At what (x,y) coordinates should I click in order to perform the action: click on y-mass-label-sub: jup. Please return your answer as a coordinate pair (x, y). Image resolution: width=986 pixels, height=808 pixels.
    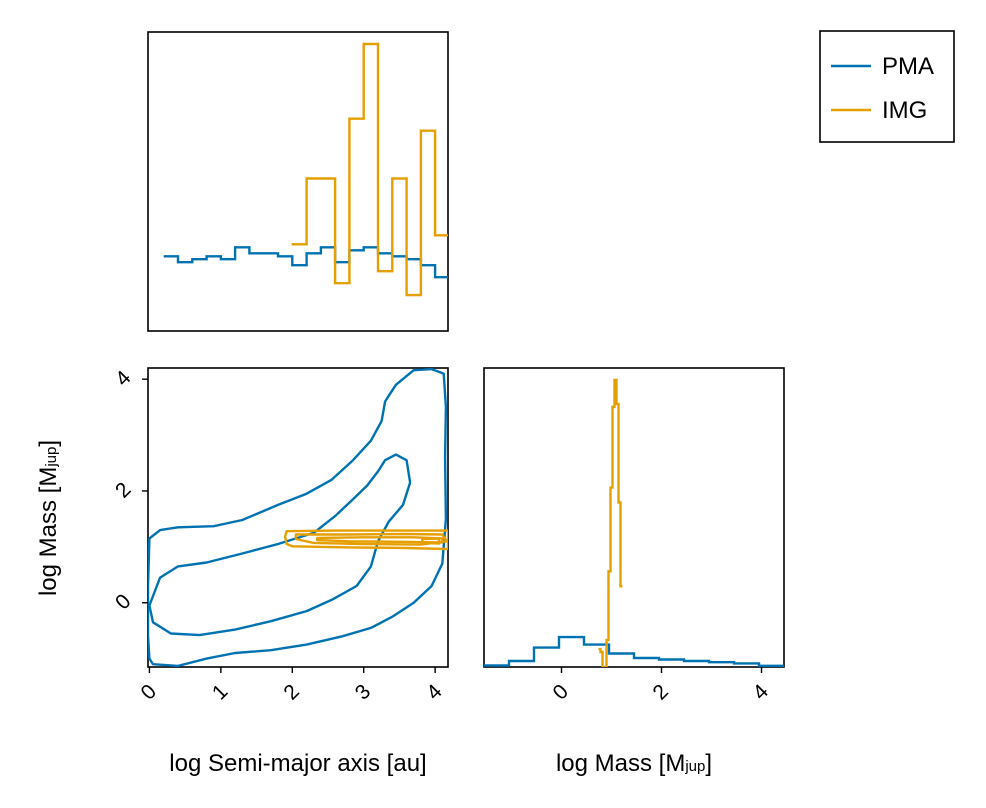
    Looking at the image, I should click on (51, 457).